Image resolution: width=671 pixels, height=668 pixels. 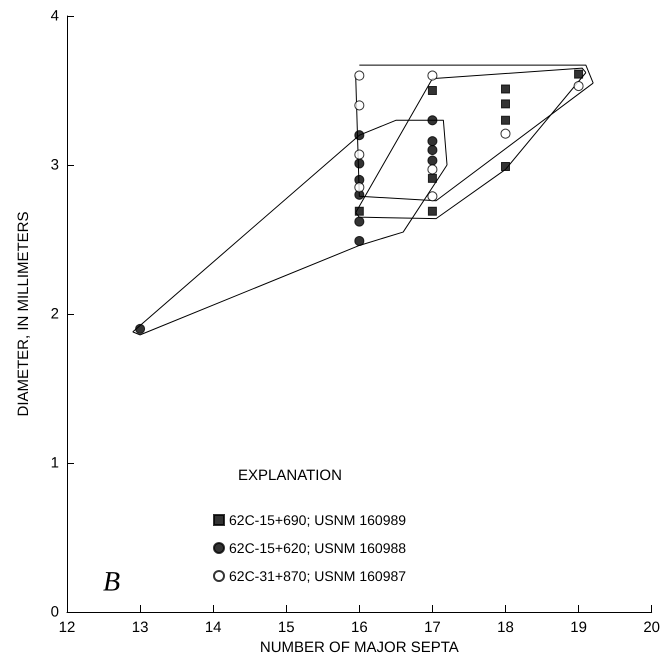 What do you see at coordinates (111, 582) in the screenshot?
I see `annotation: B` at bounding box center [111, 582].